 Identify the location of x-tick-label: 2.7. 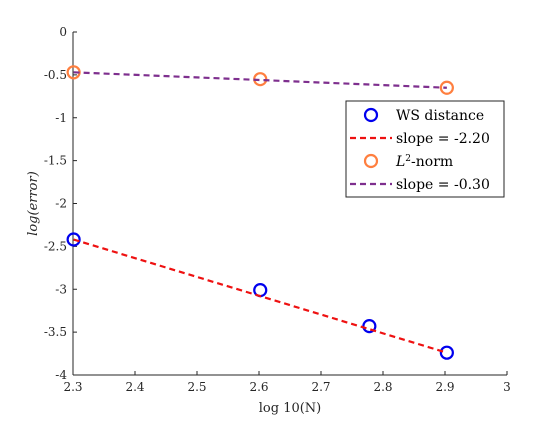
(320, 387).